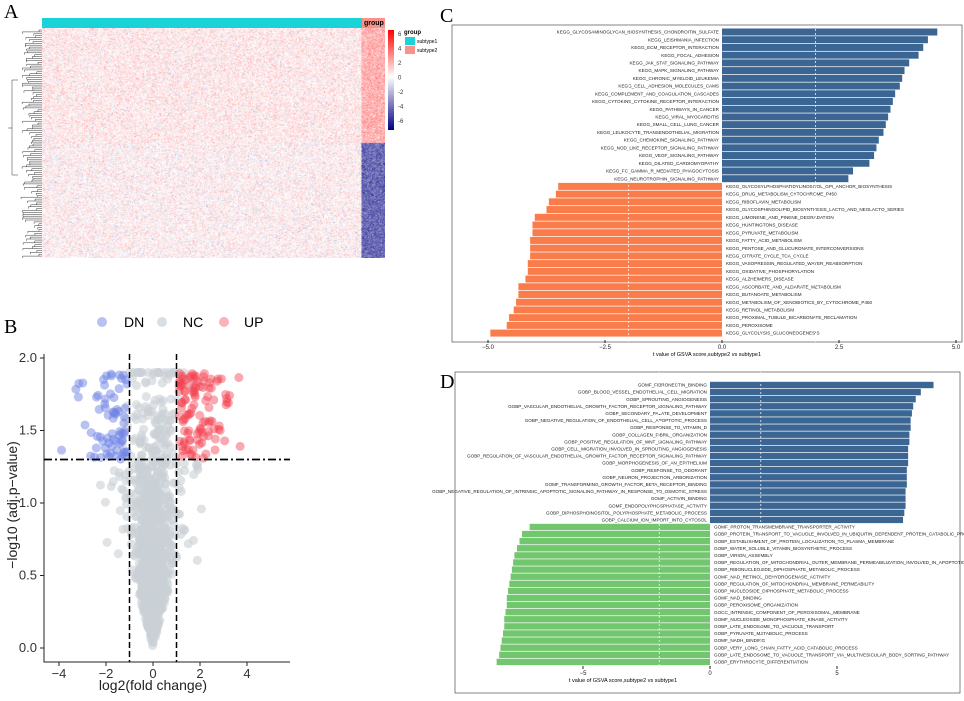  Describe the element at coordinates (12, 505) in the screenshot. I see `volcano-y-label: −log10 (adj.p−value)` at that location.